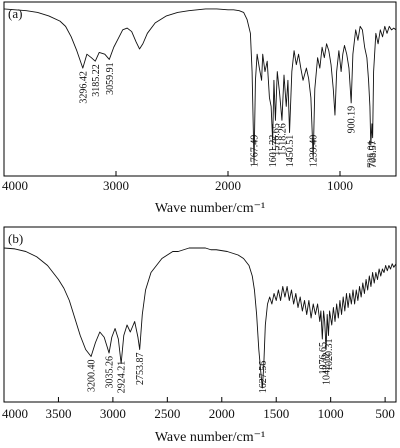 This screenshot has height=448, width=400. I want to click on peak-label: 1076.65, so click(323, 358).